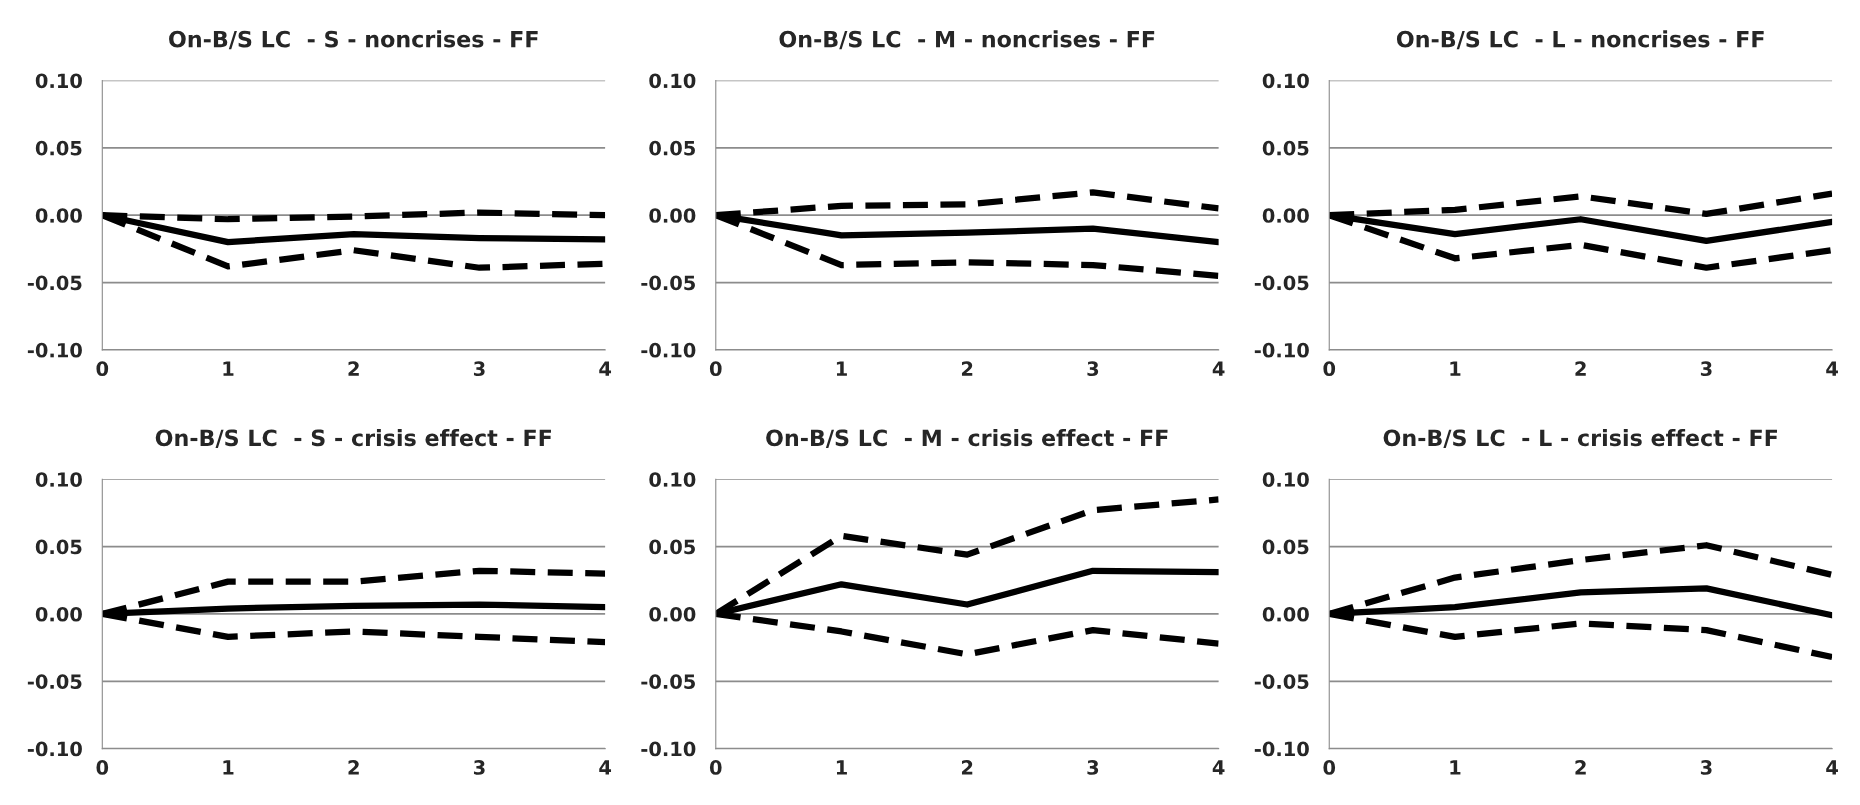 The width and height of the screenshot is (1860, 805). Describe the element at coordinates (353, 438) in the screenshot. I see `chart-title: On-B/S LC - S - crisis effect - FF` at that location.